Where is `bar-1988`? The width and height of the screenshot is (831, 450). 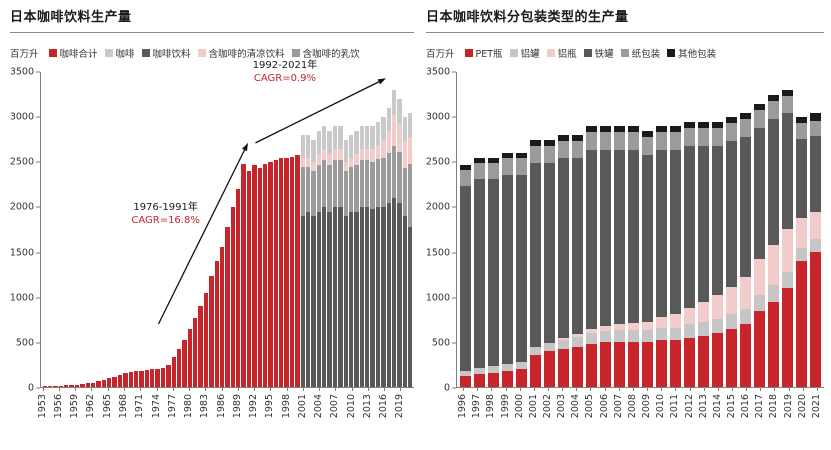
bar-1988 is located at coordinates (232, 229).